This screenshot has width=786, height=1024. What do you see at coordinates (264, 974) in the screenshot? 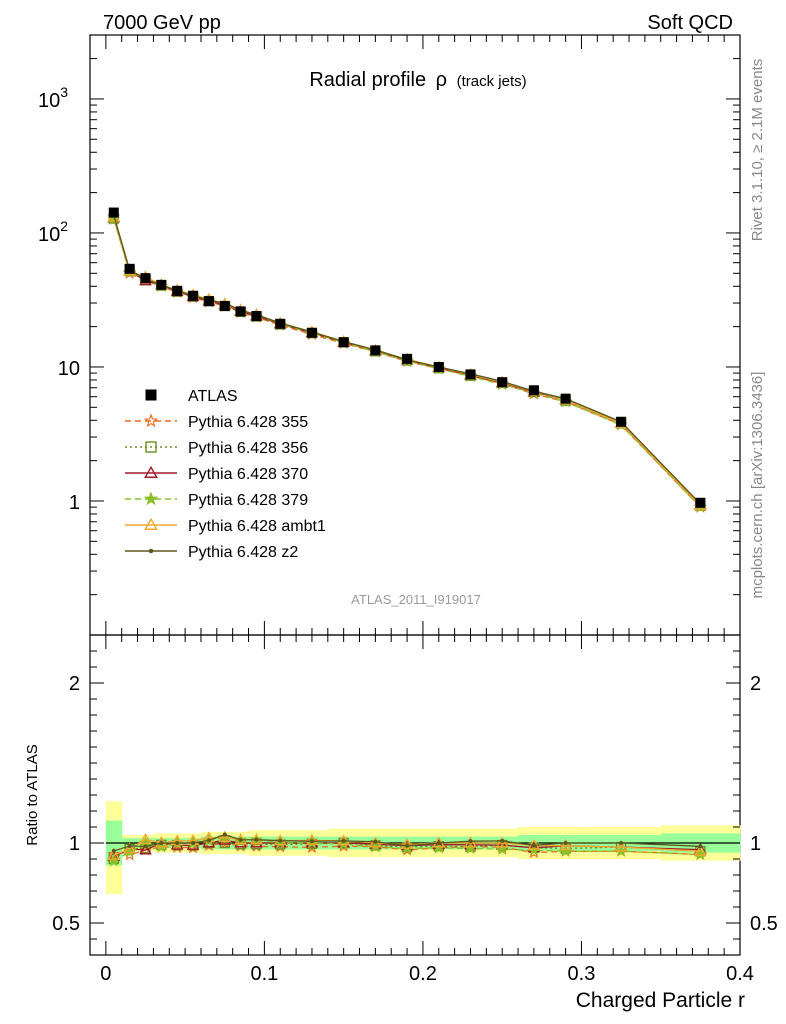
I see `x-tick-label: 0.1` at bounding box center [264, 974].